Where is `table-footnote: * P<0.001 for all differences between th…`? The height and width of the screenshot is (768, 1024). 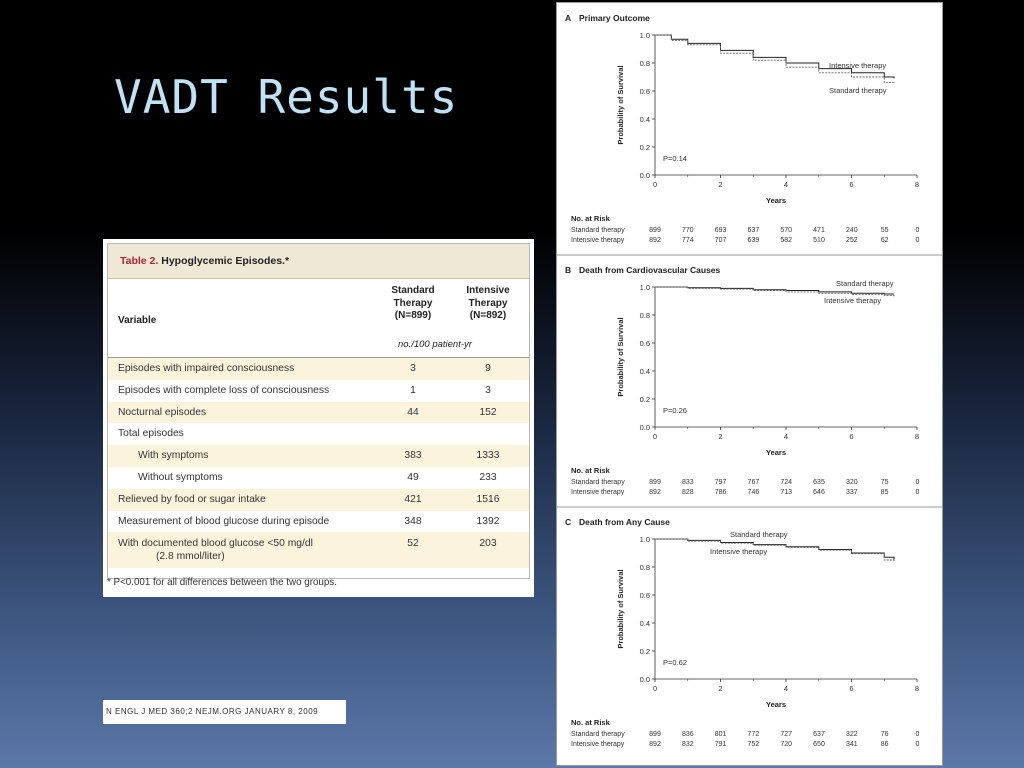
table-footnote: * P<0.001 for all differences between th… is located at coordinates (222, 582).